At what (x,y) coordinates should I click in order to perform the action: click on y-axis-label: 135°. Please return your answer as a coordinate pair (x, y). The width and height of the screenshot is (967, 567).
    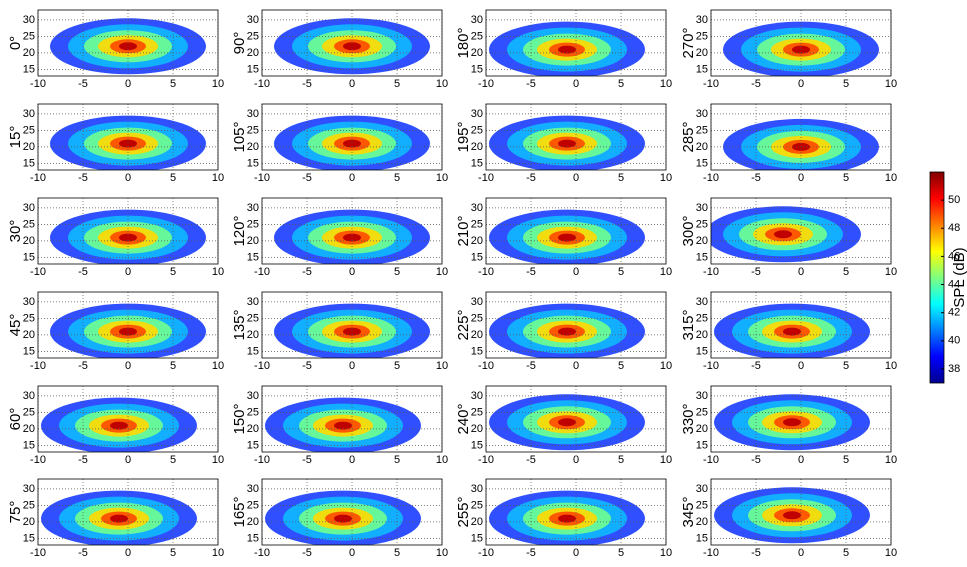
    Looking at the image, I should click on (239, 324).